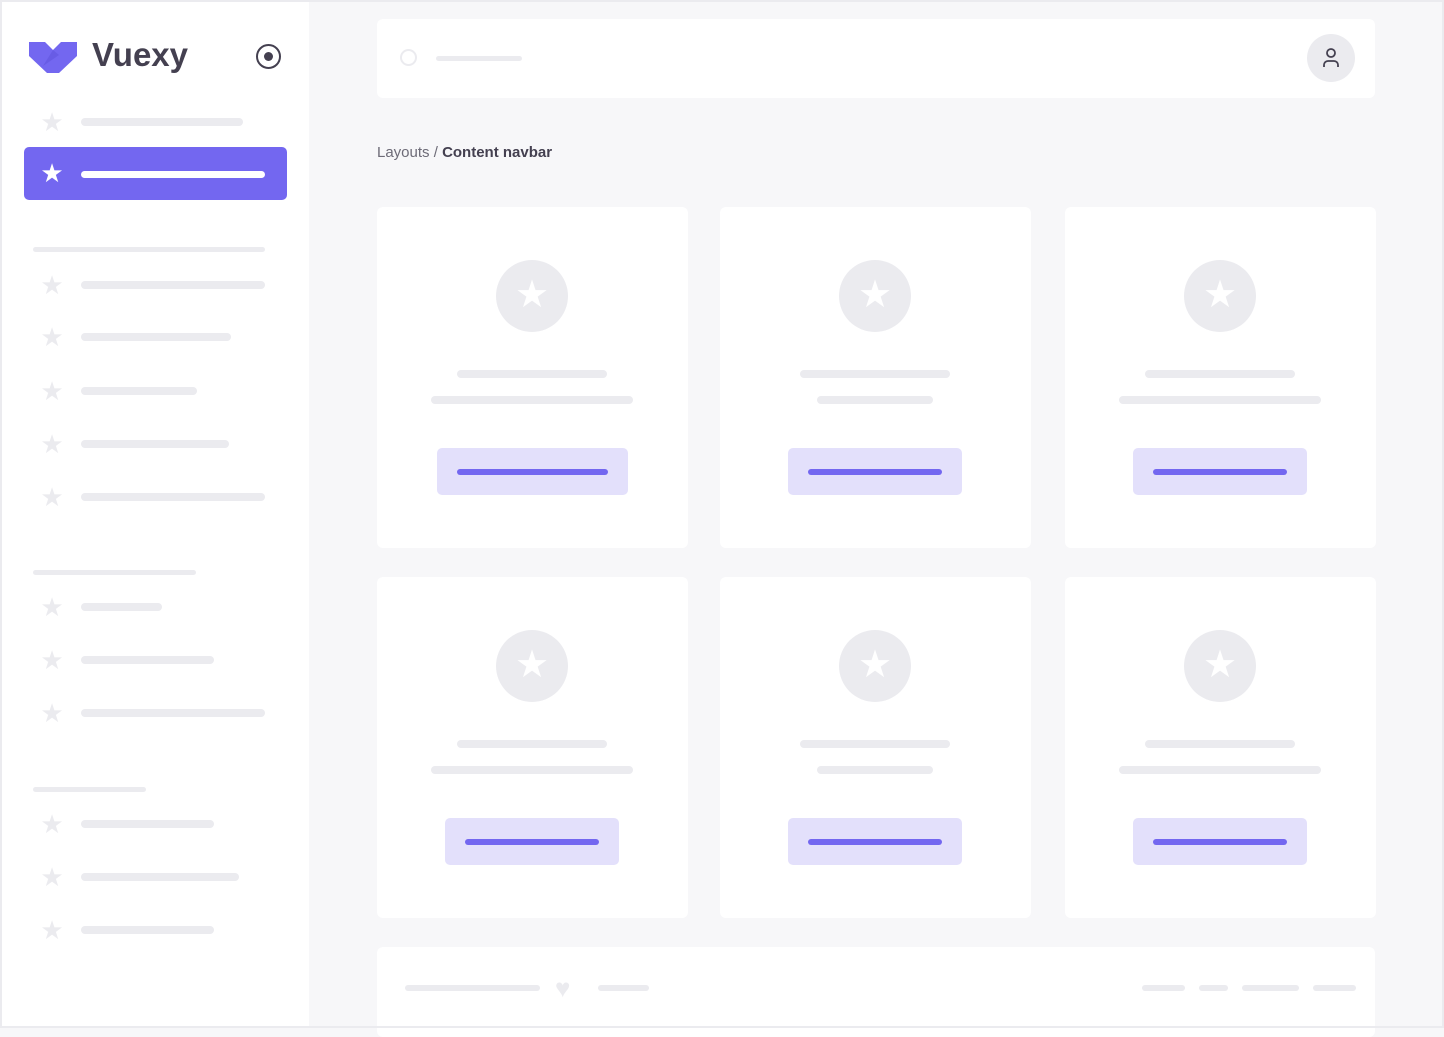 The height and width of the screenshot is (1037, 1444). Describe the element at coordinates (408, 57) in the screenshot. I see `search-icon` at that location.